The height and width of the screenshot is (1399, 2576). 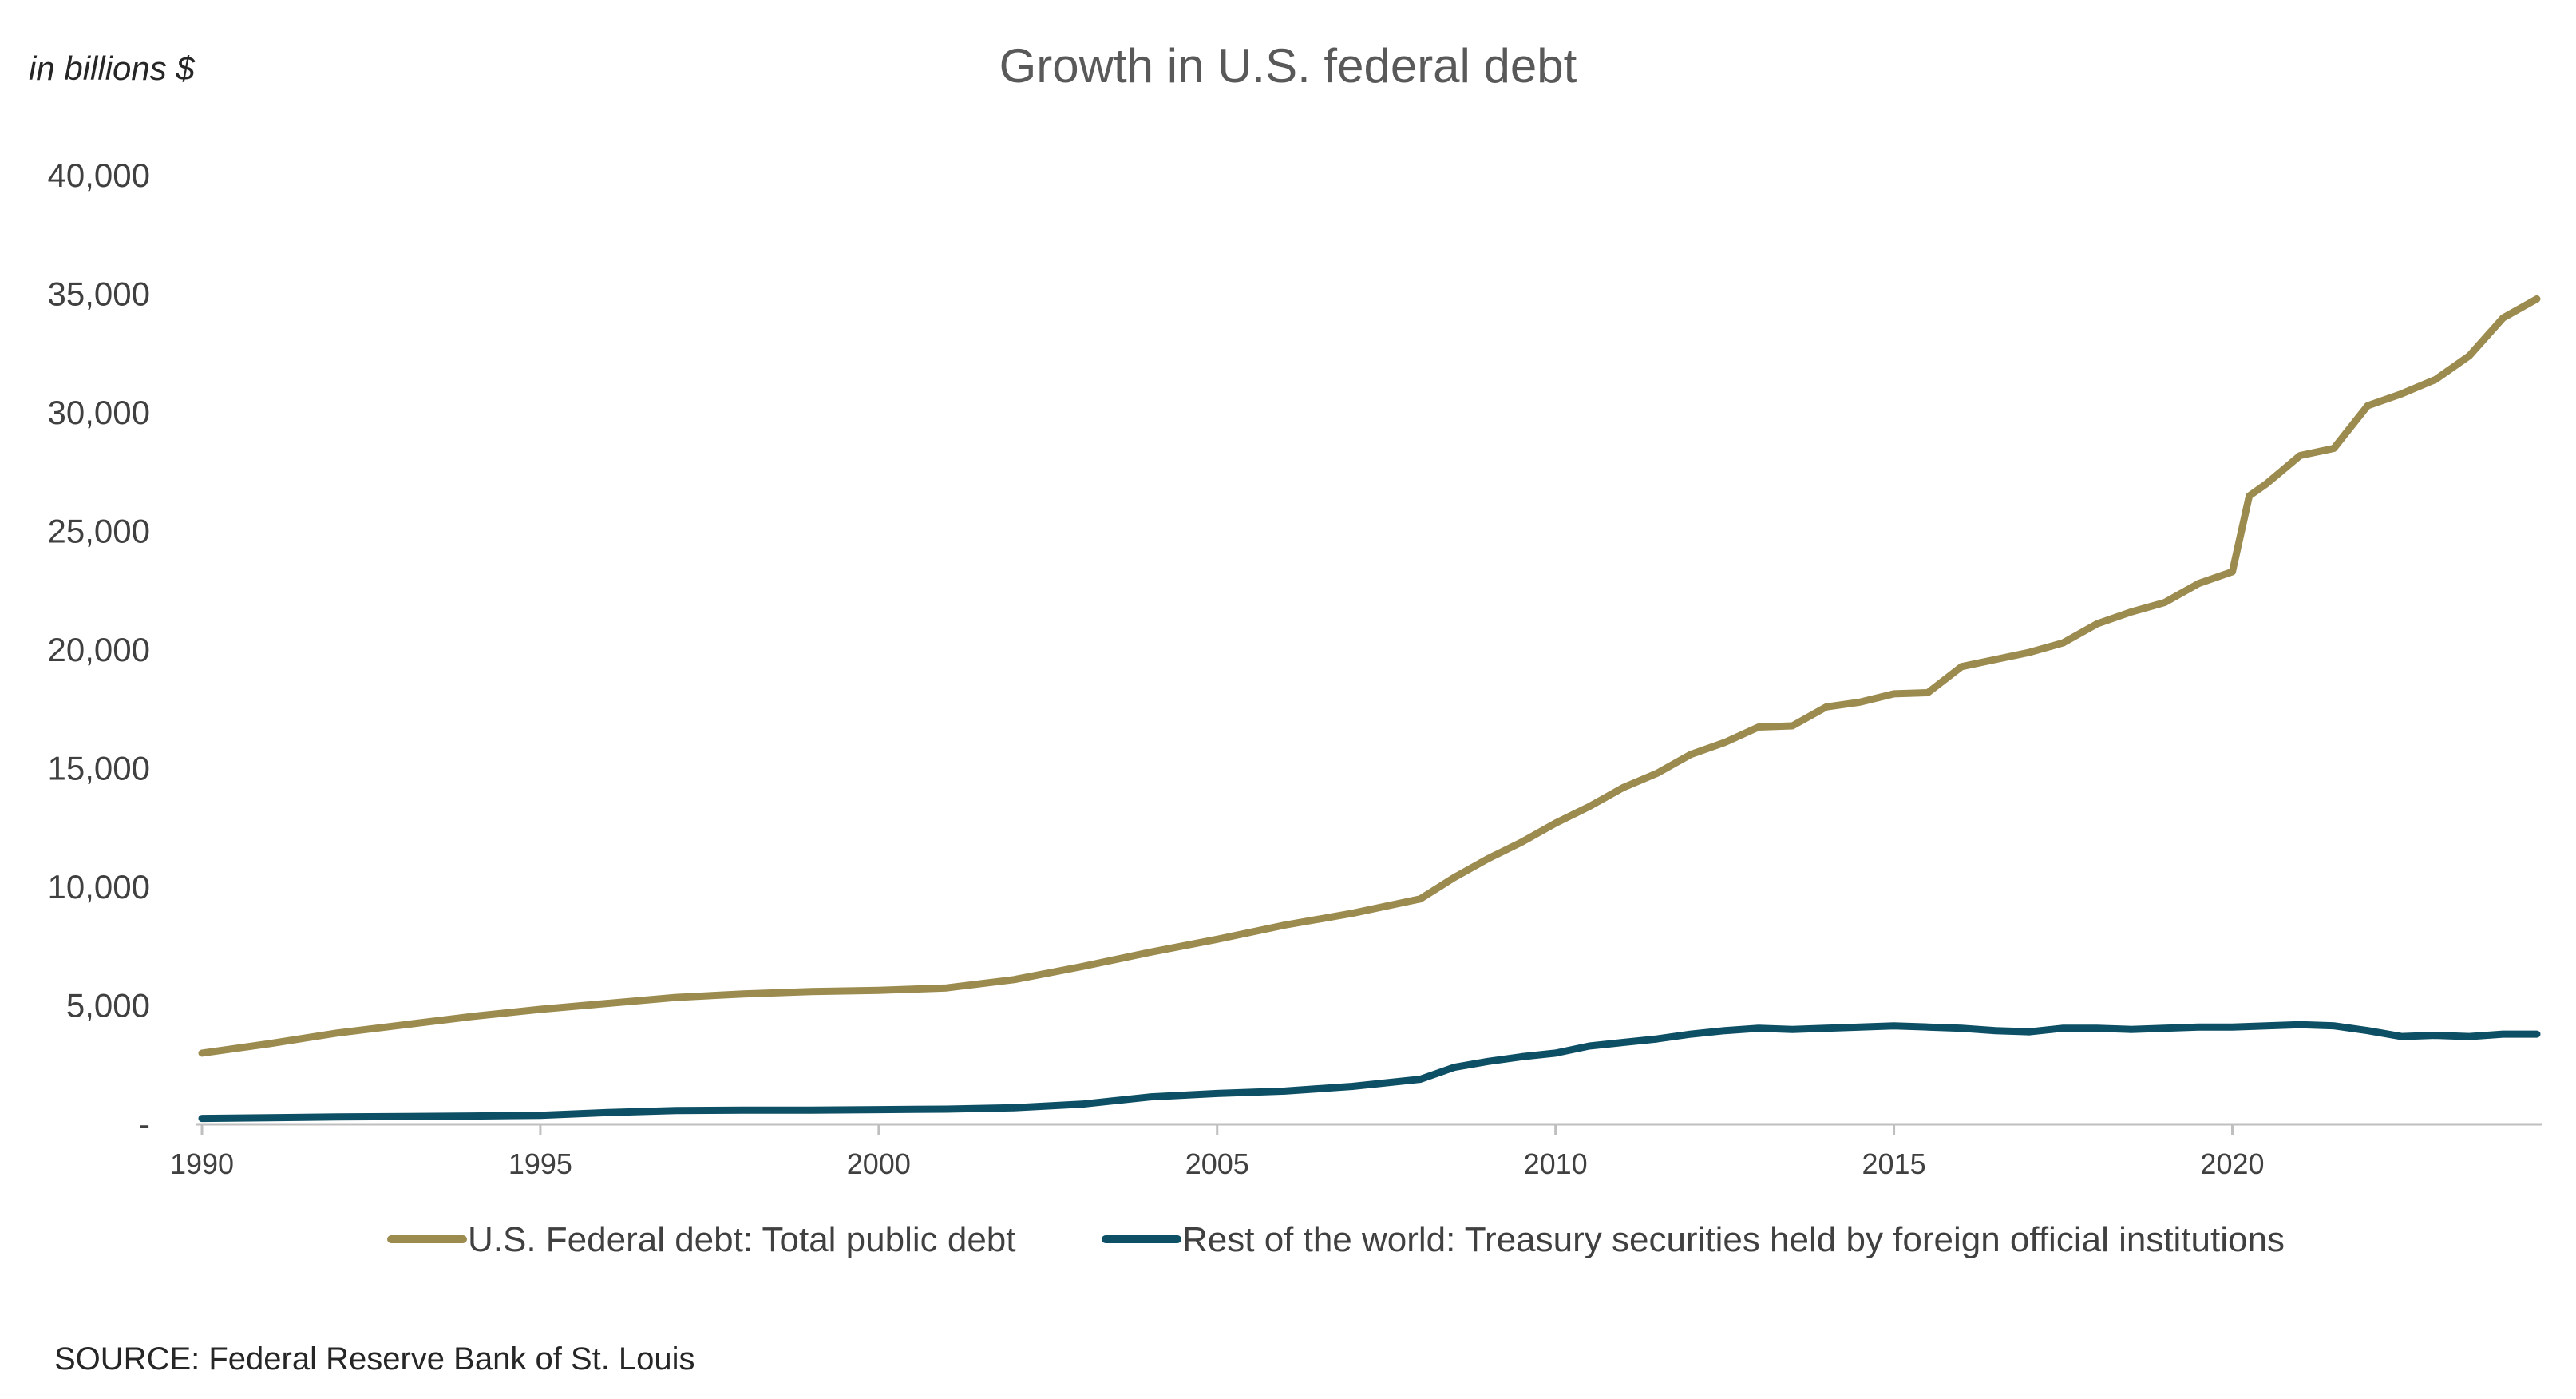 What do you see at coordinates (99, 887) in the screenshot?
I see `y-tick-label: 10,000` at bounding box center [99, 887].